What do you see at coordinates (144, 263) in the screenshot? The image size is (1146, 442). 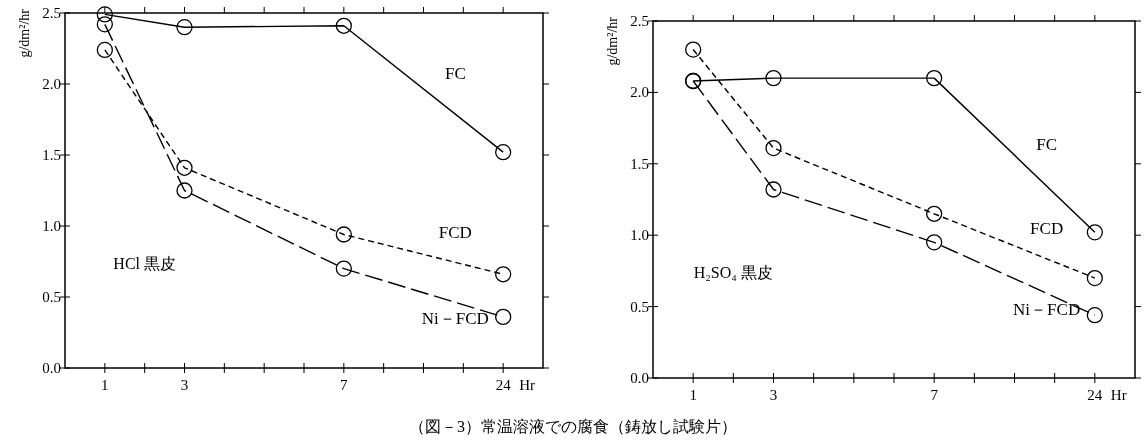 I see `annotation: HCl 黒皮` at bounding box center [144, 263].